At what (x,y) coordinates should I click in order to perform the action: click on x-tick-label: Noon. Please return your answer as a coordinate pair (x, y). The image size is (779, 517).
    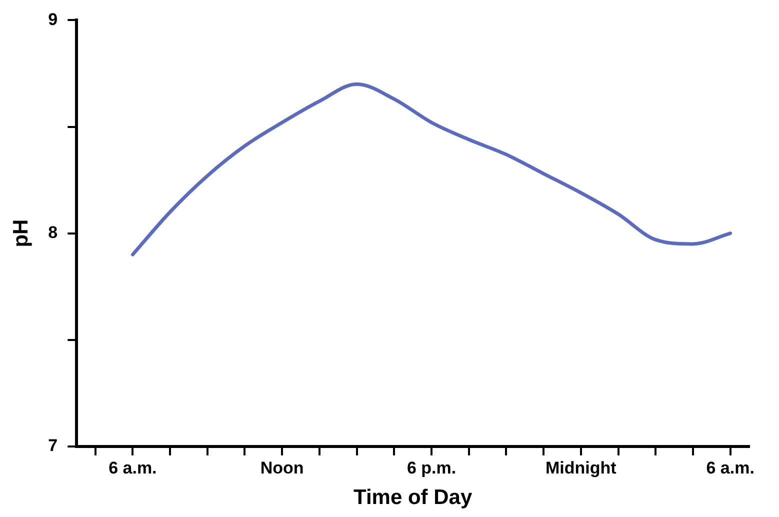
    Looking at the image, I should click on (282, 468).